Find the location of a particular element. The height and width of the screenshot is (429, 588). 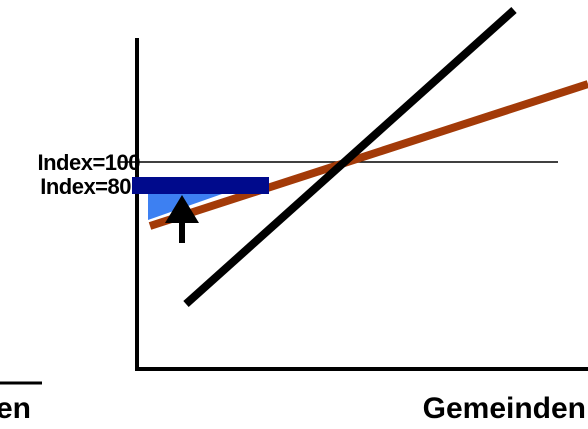

index-80-bar is located at coordinates (200, 185).